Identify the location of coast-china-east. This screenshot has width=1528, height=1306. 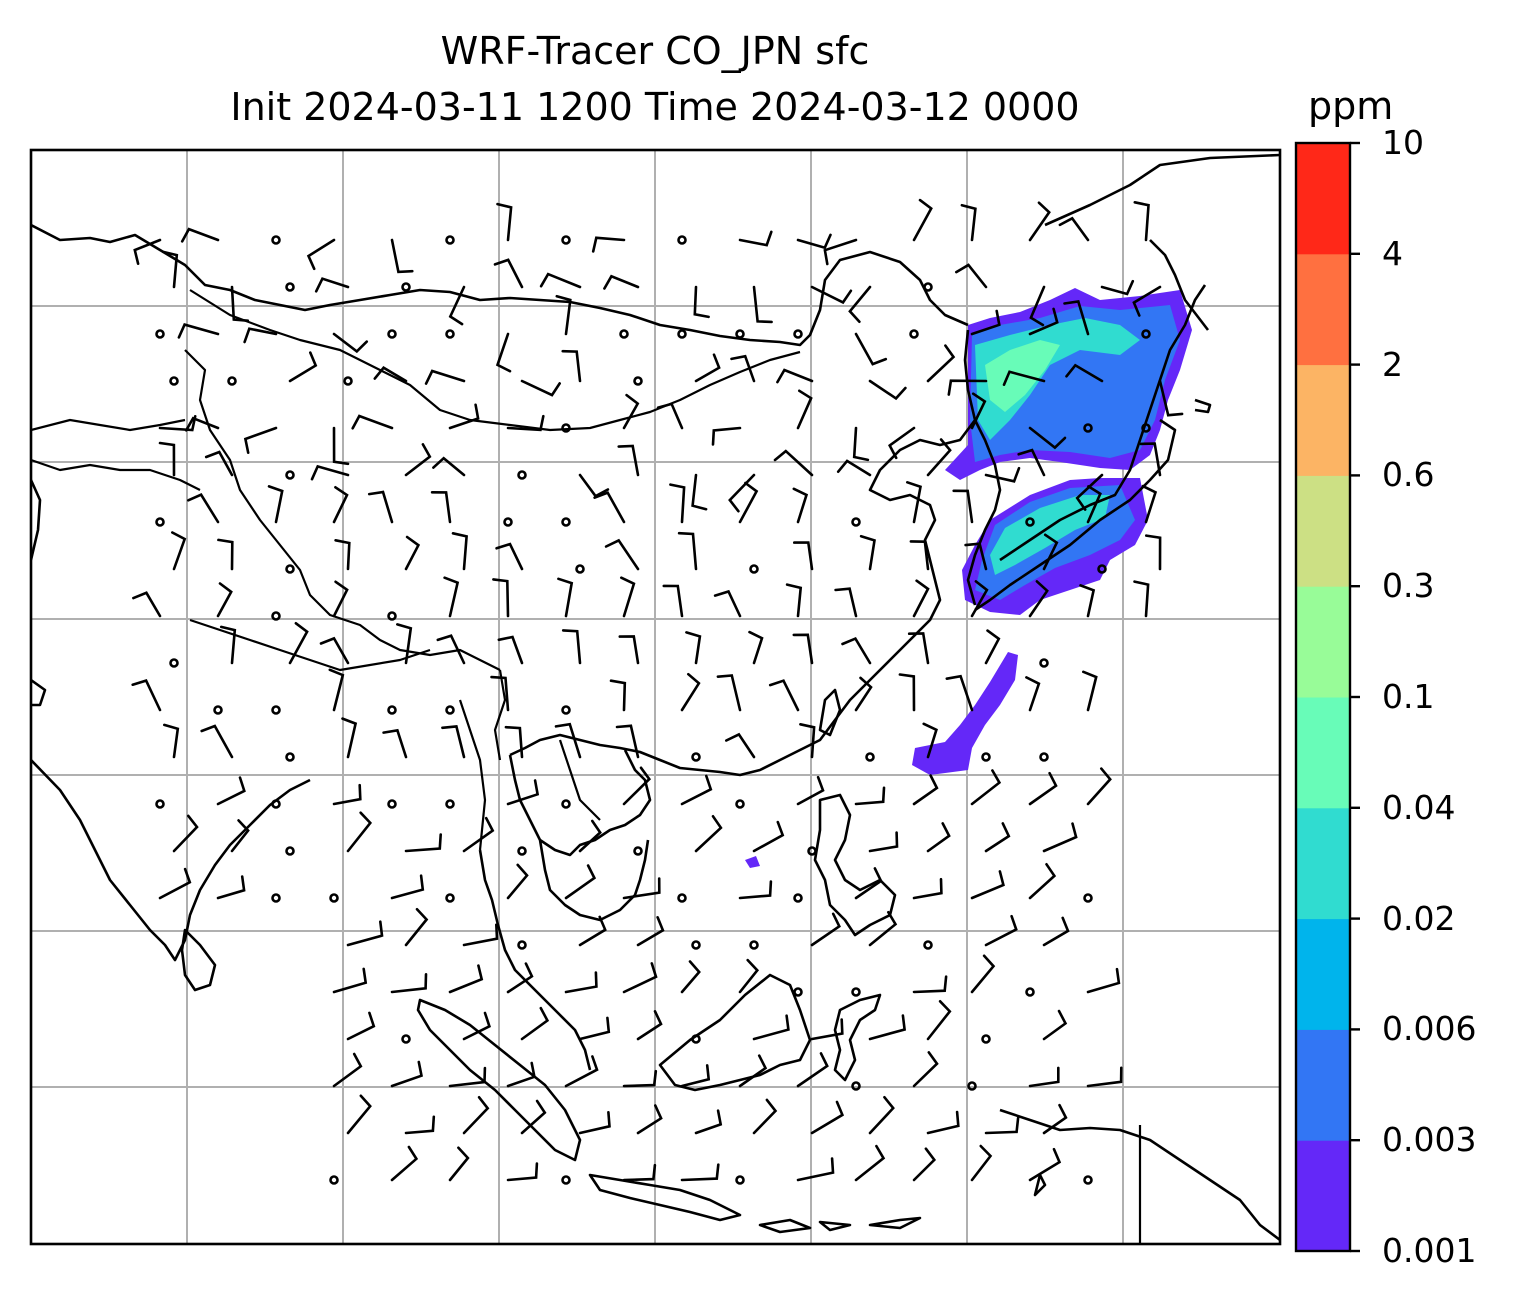
(743, 553).